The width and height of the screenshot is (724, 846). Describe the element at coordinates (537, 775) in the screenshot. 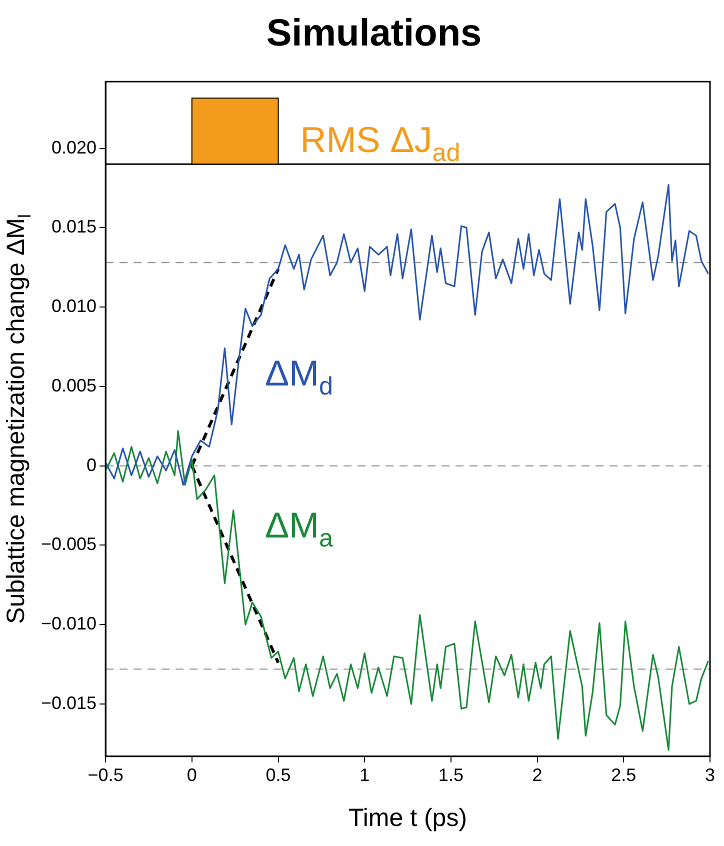

I see `x-tick-label: 2` at that location.